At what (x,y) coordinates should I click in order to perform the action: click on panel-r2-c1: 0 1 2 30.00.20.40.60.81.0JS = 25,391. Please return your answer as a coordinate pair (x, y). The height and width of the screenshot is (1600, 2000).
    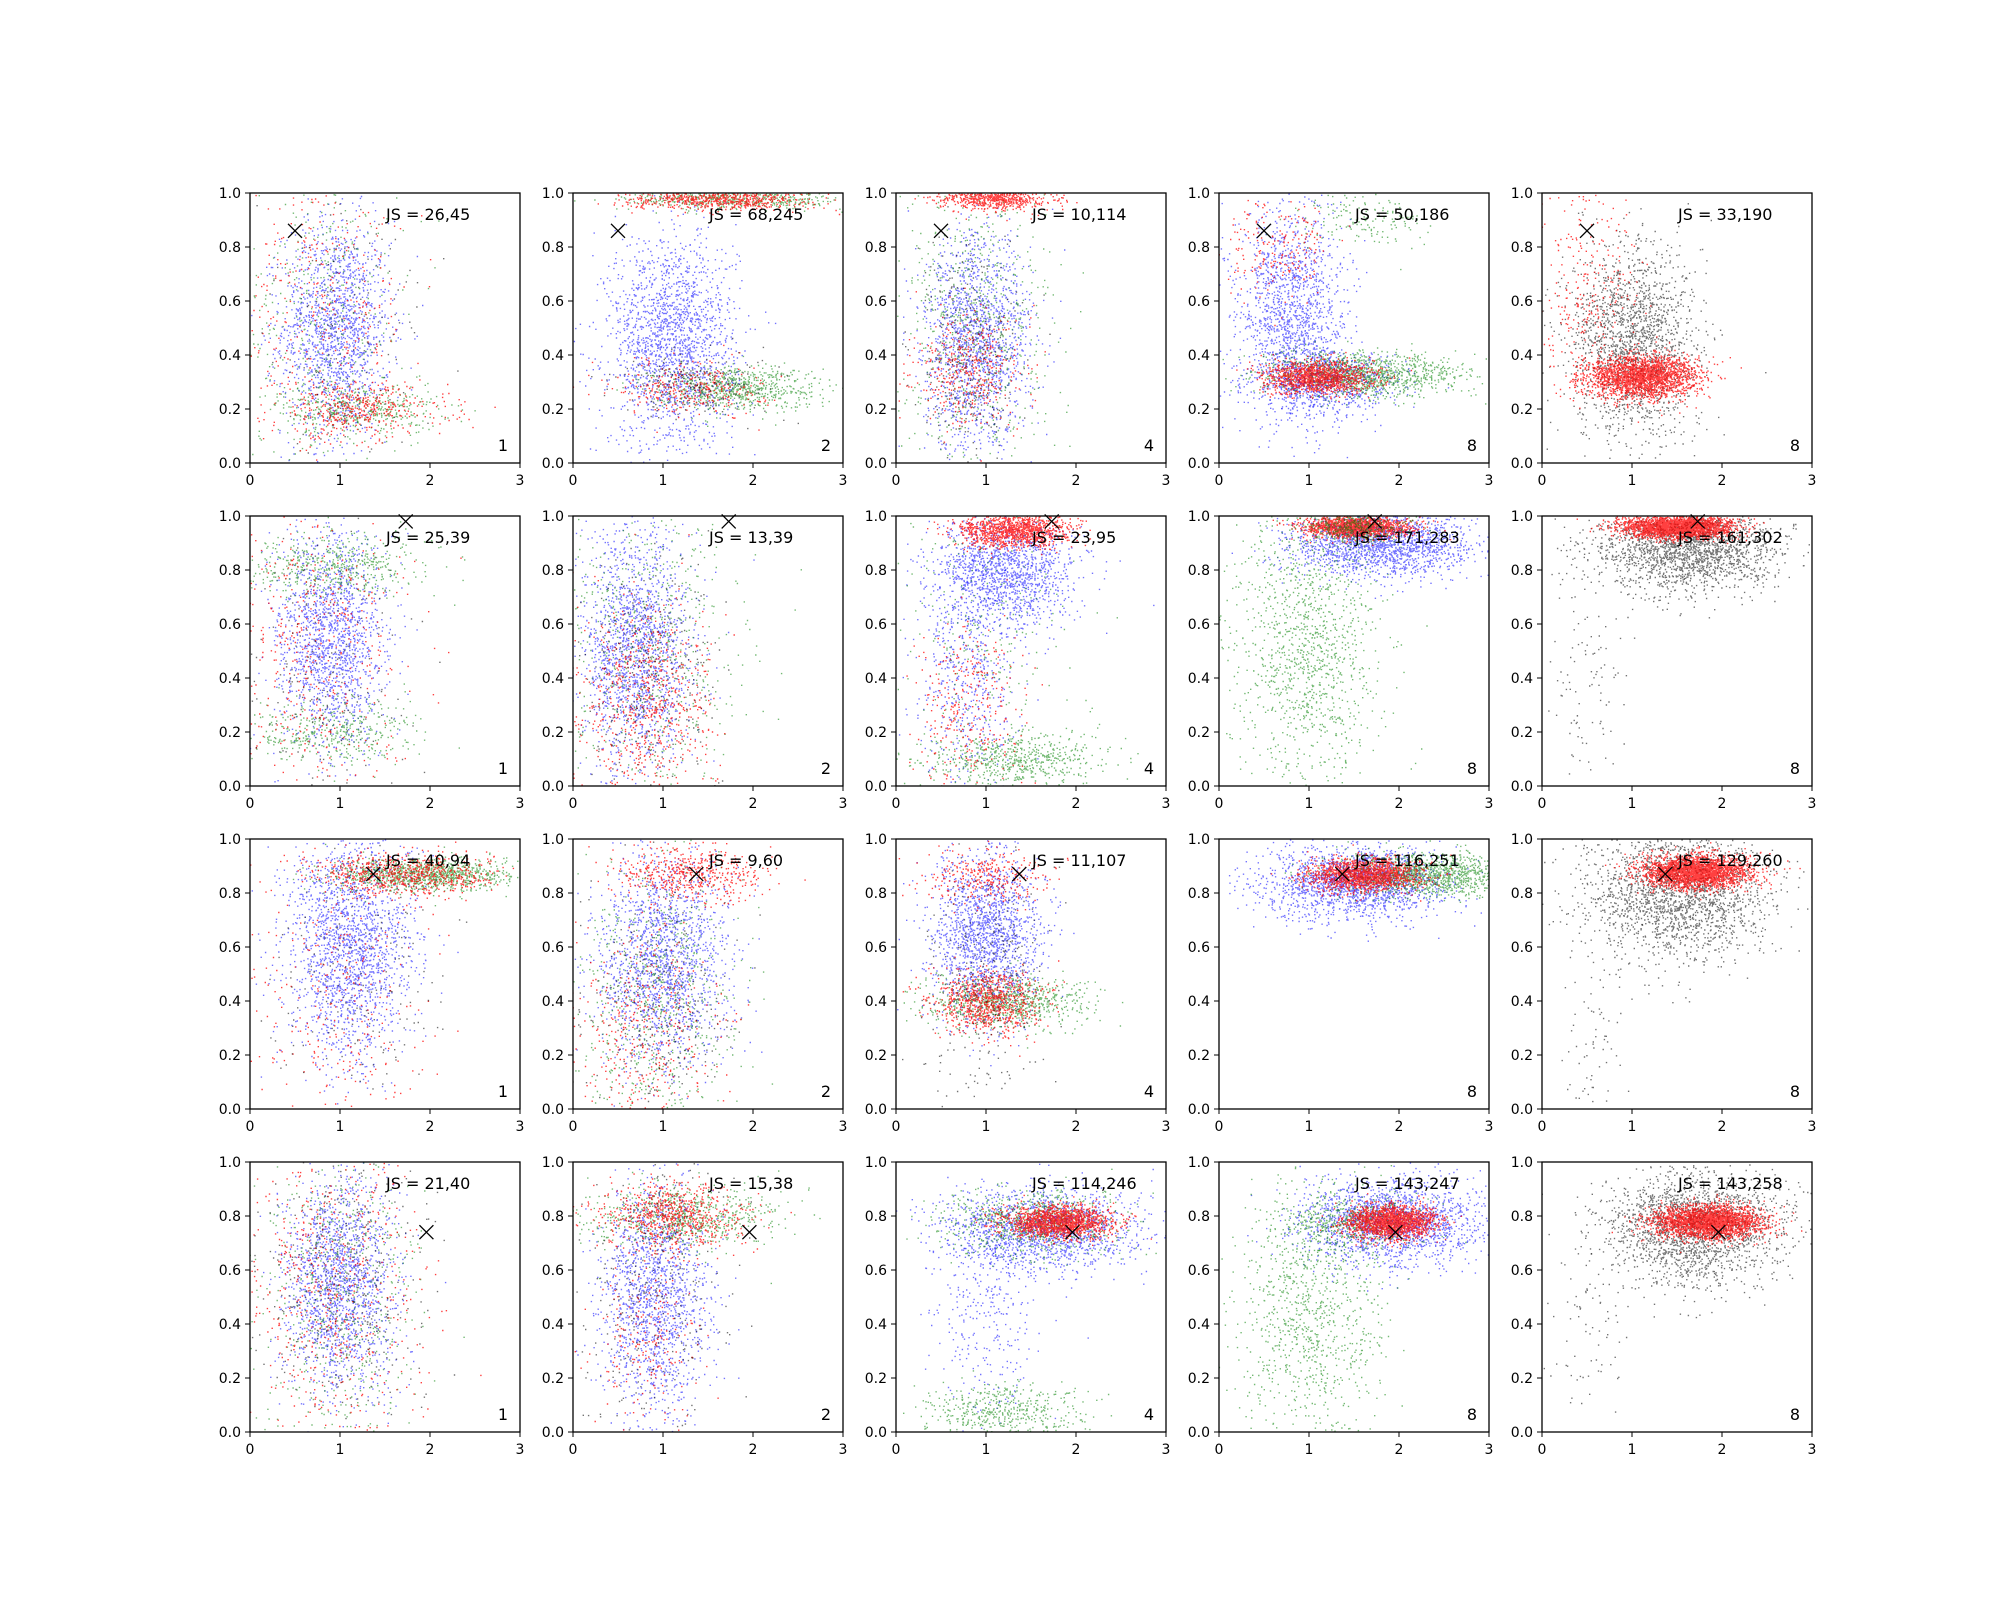
    Looking at the image, I should click on (330, 660).